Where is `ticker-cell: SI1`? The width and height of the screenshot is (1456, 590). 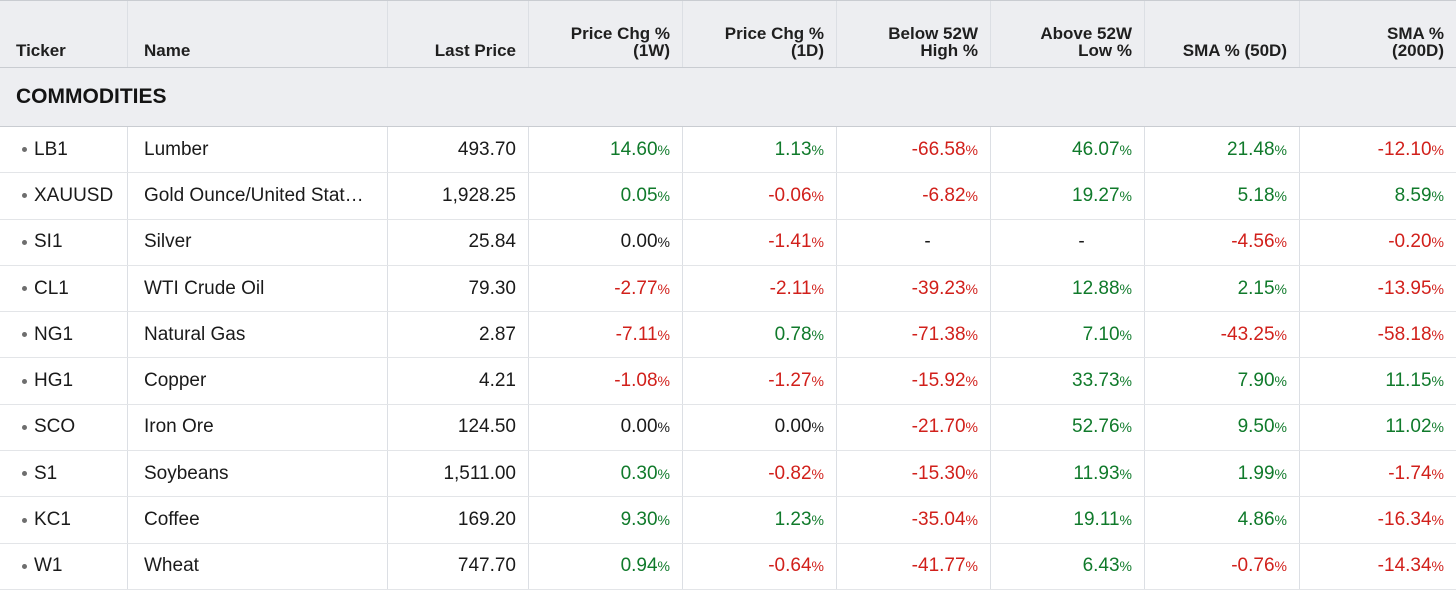 ticker-cell: SI1 is located at coordinates (64, 242).